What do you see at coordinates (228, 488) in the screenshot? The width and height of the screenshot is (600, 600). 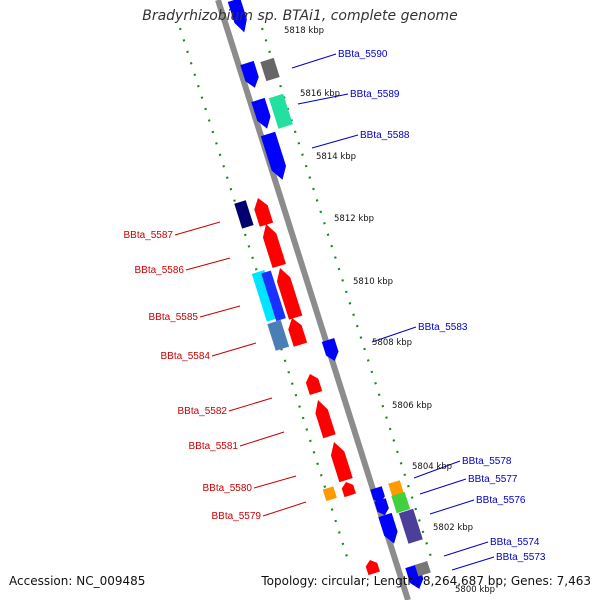 I see `reverse-gene-label: BBta_5580` at bounding box center [228, 488].